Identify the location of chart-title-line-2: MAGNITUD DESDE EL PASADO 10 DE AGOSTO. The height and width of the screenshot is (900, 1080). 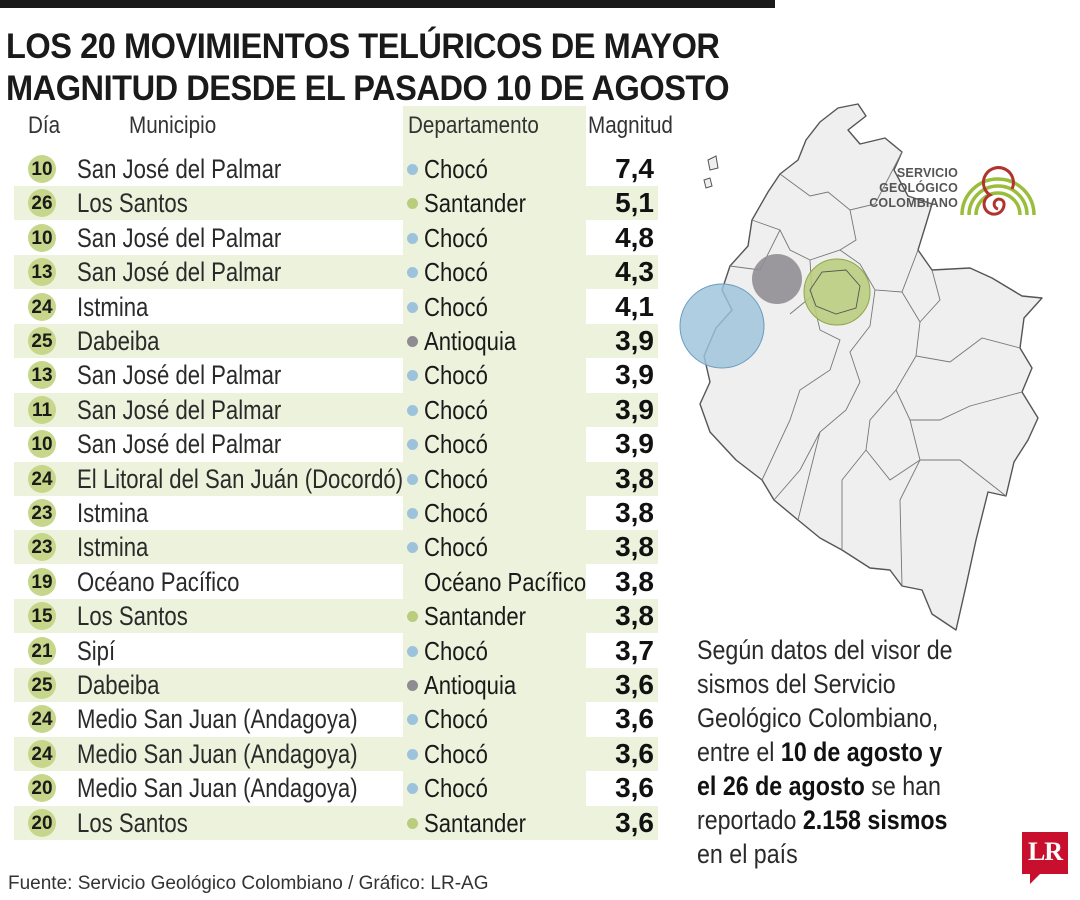
(368, 88).